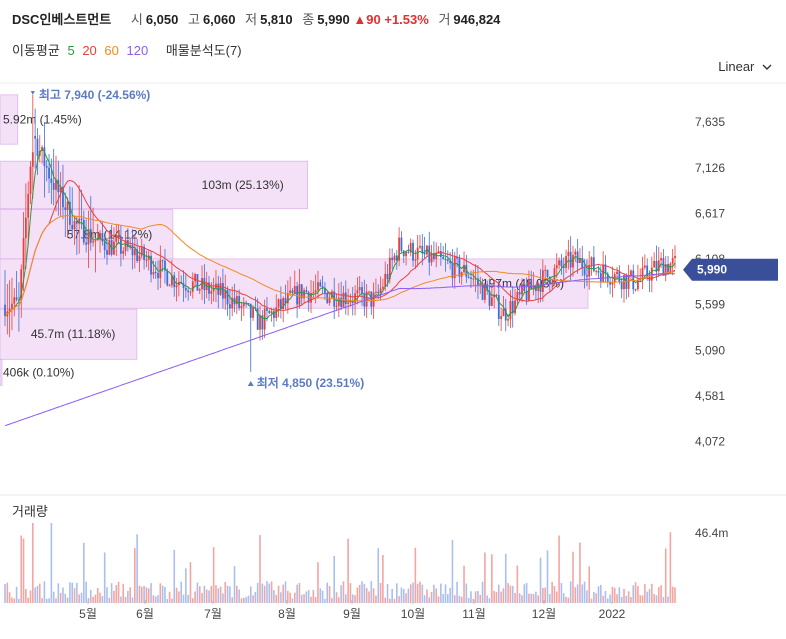 This screenshot has width=786, height=639. I want to click on low-label: 저, so click(251, 19).